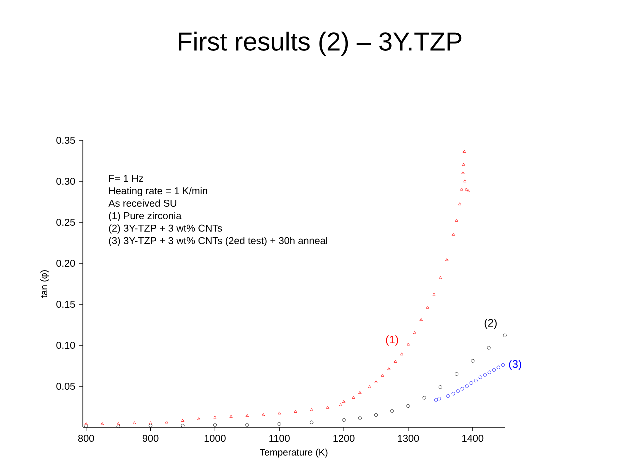 This screenshot has height=471, width=640. Describe the element at coordinates (490, 324) in the screenshot. I see `series-label: (2)` at that location.